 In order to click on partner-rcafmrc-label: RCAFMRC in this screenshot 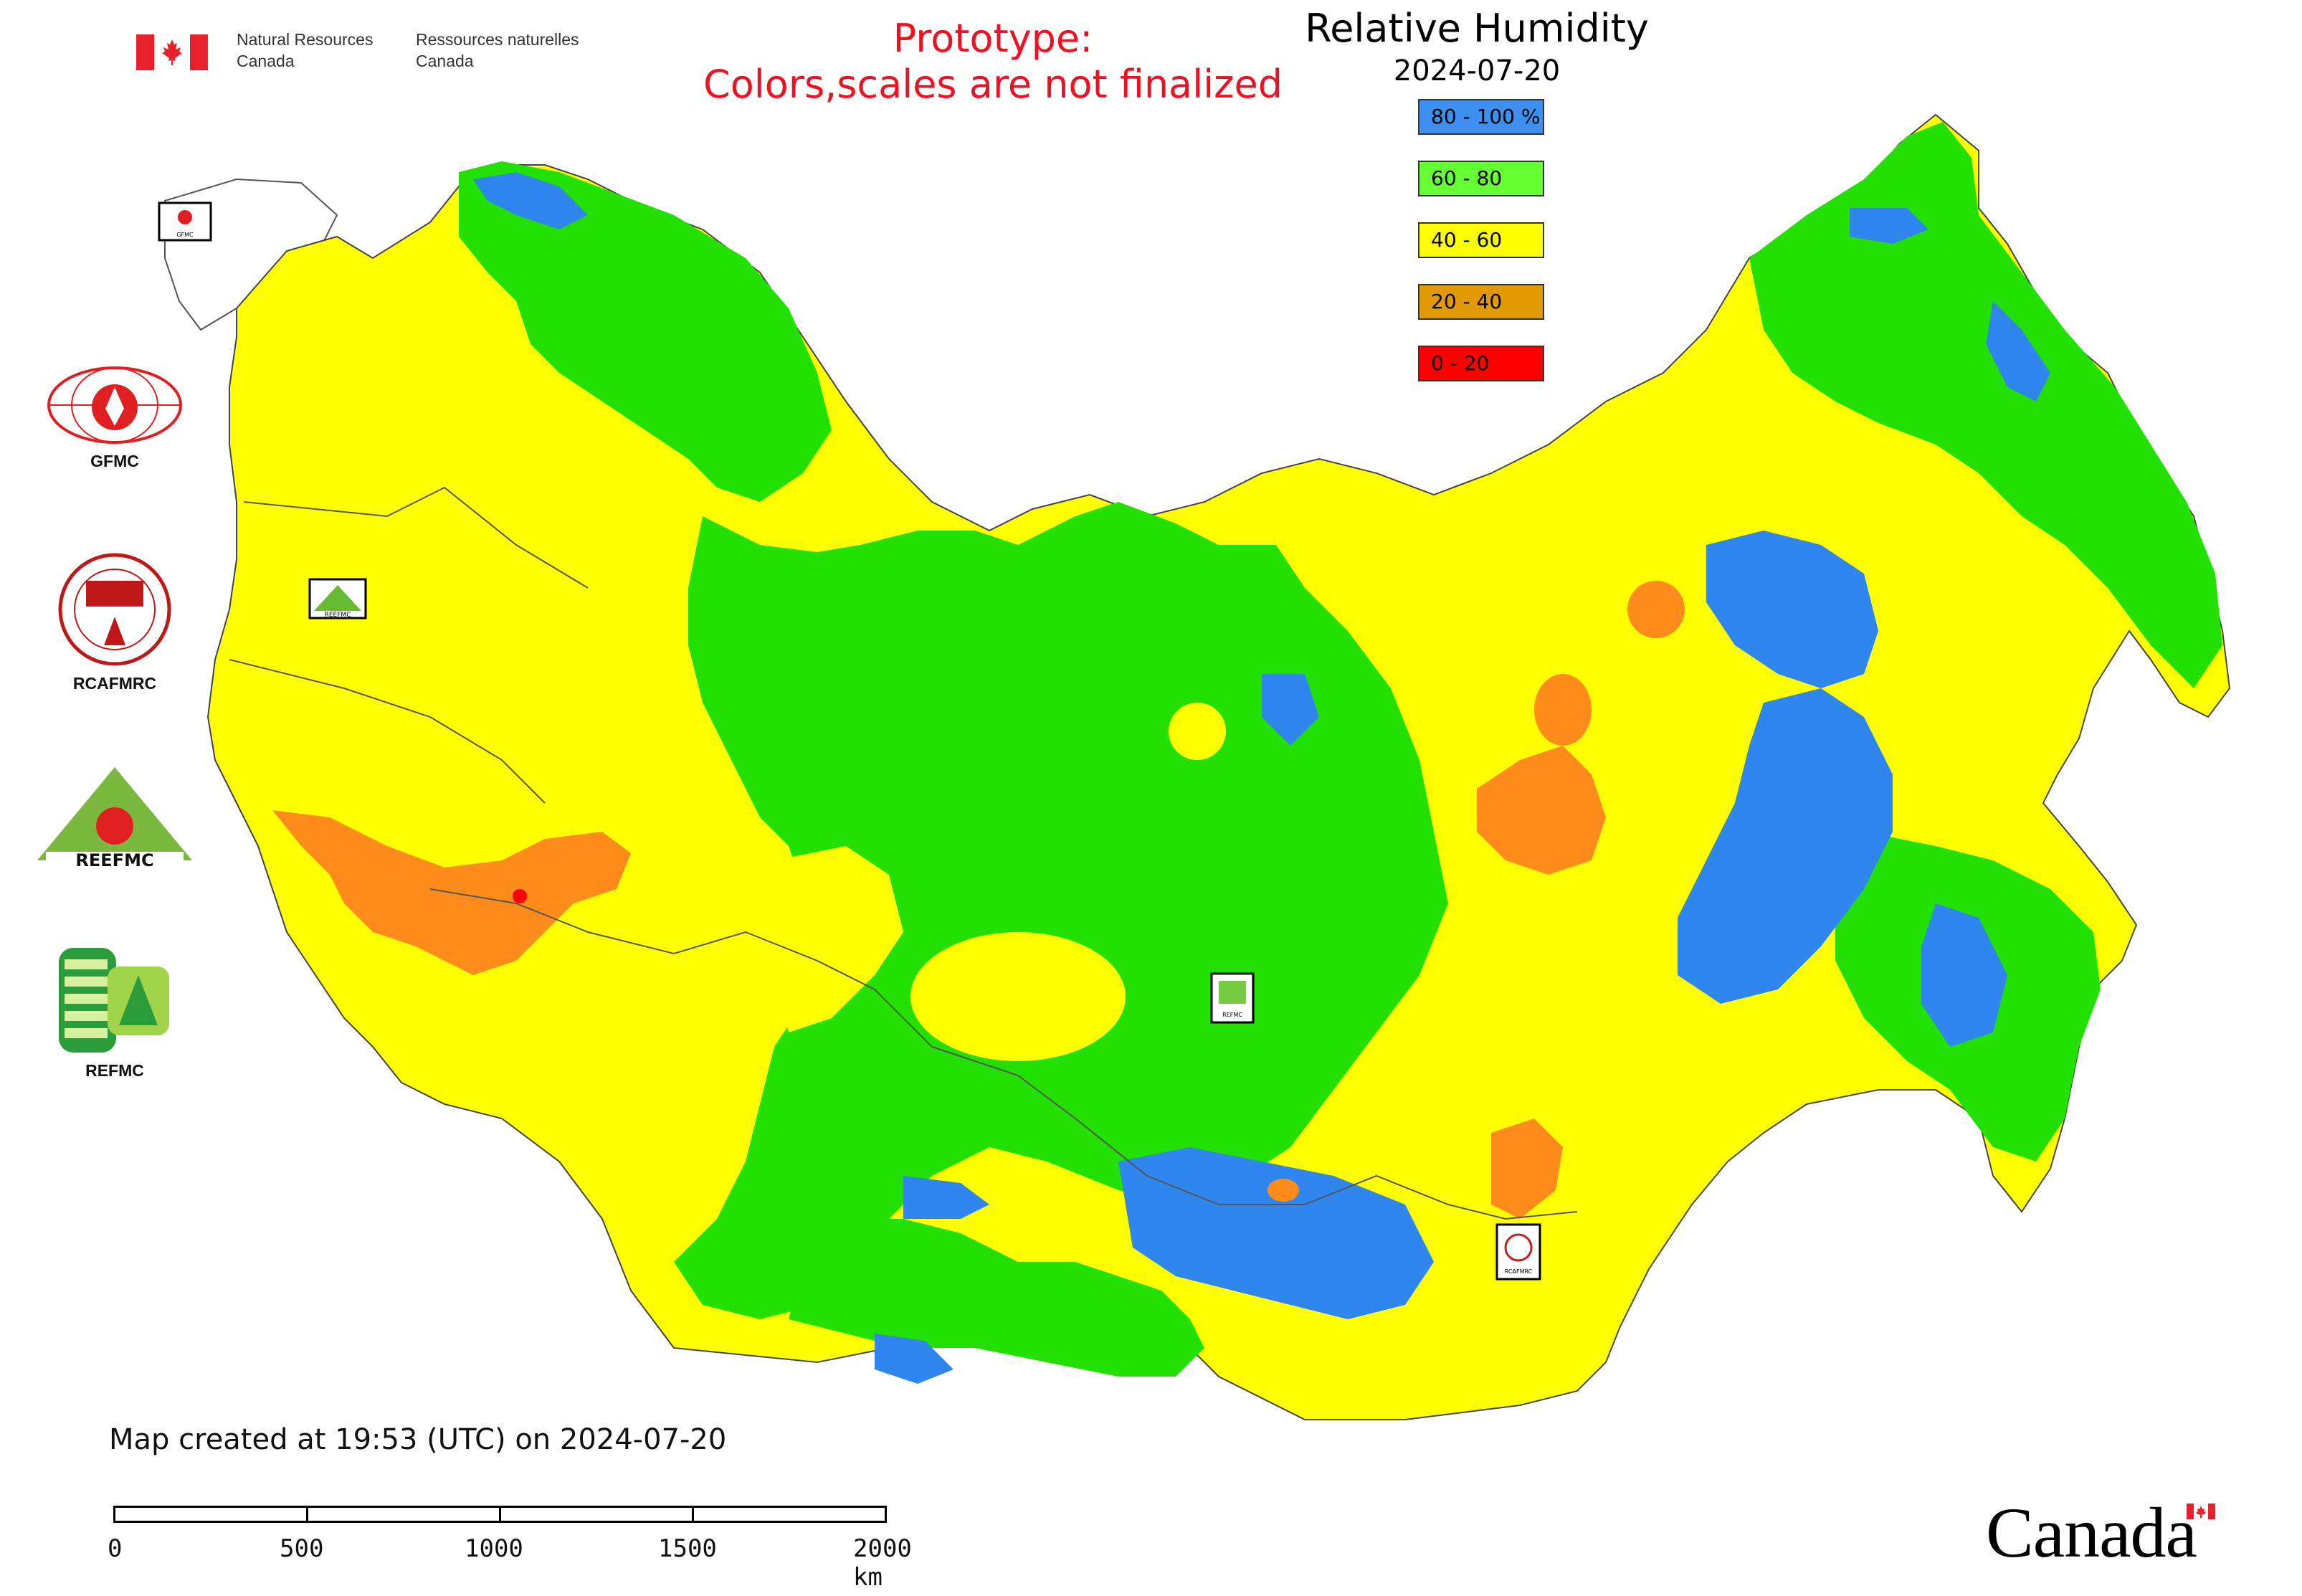, I will do `click(114, 683)`.